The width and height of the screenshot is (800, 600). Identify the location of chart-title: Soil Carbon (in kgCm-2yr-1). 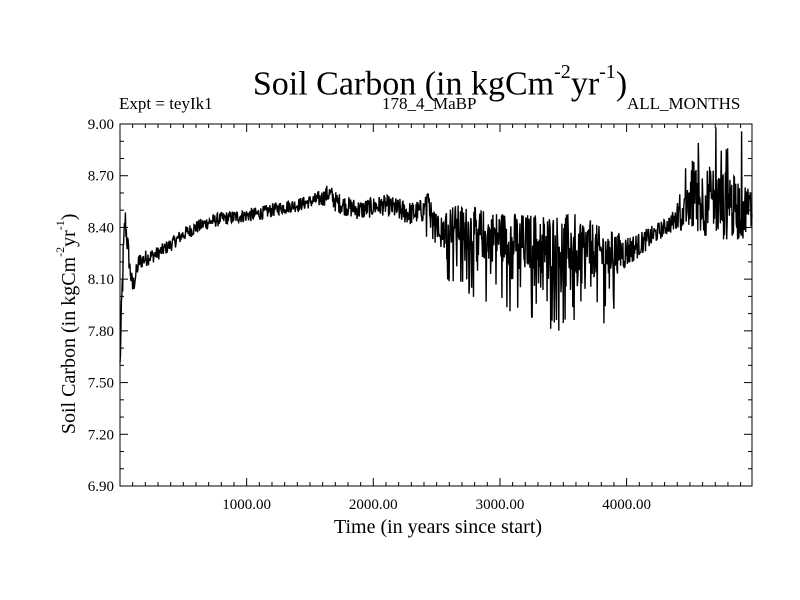
(400, 80).